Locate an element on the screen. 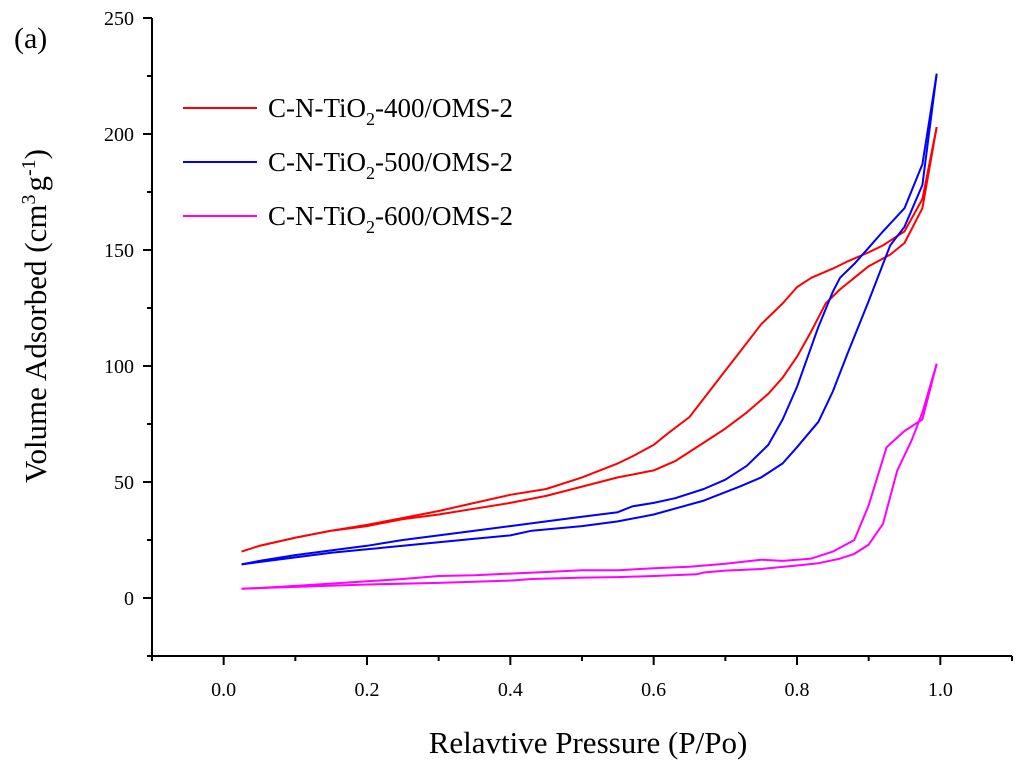  x-tick-label: 0.4 is located at coordinates (510, 690).